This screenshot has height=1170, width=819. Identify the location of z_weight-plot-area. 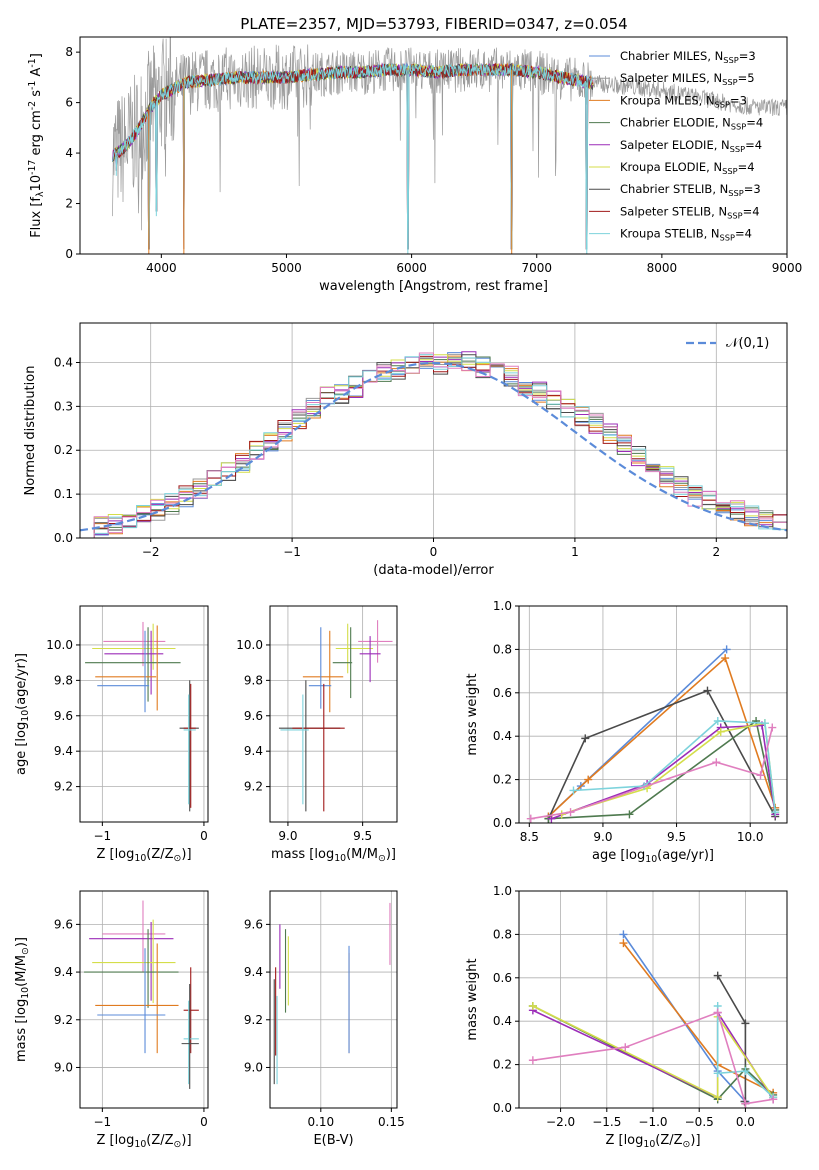
(653, 1019).